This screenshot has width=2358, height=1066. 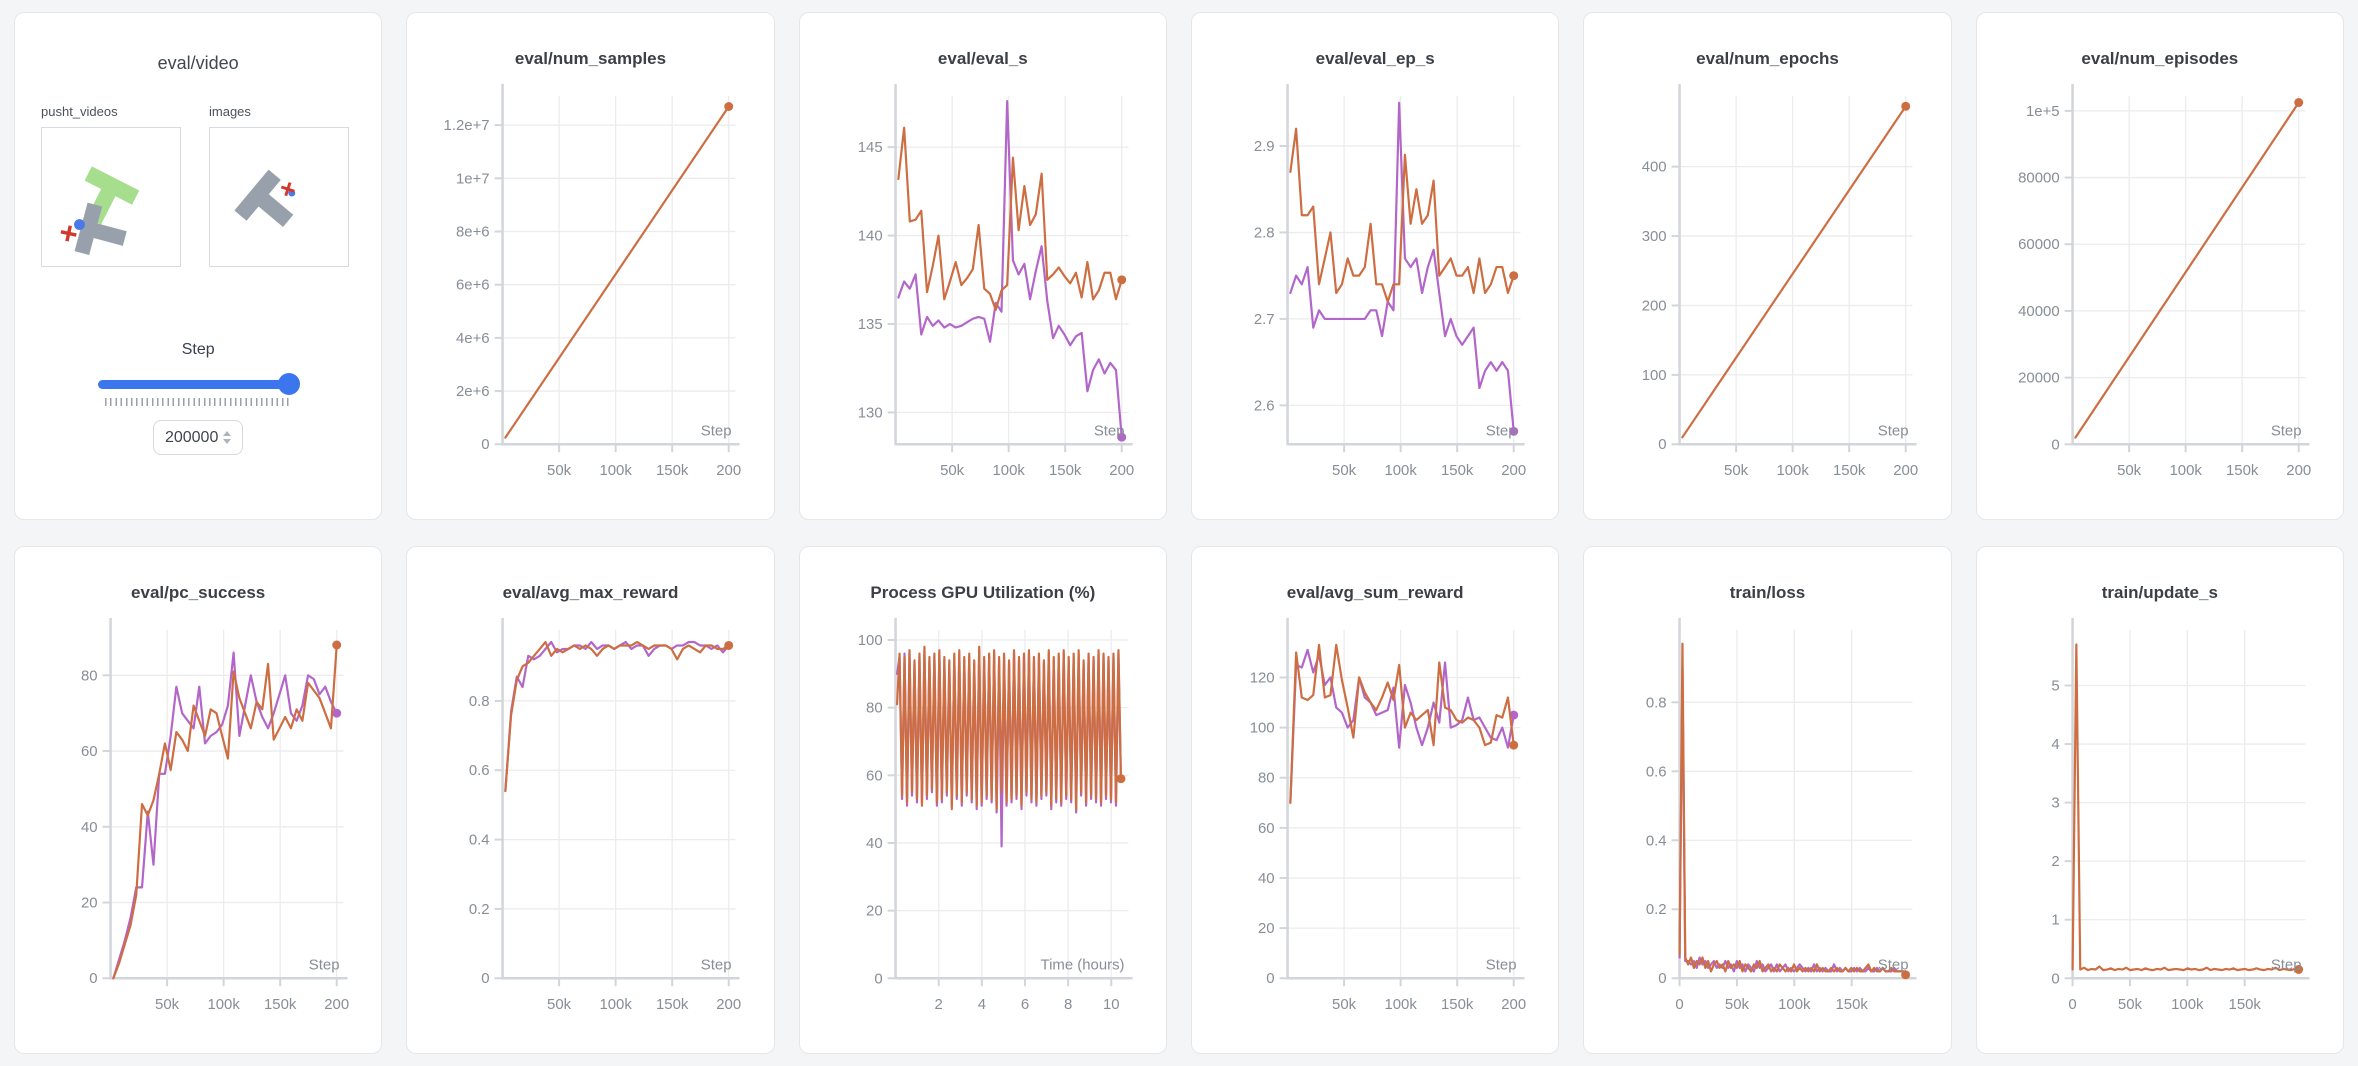 What do you see at coordinates (869, 236) in the screenshot?
I see `svg-text: 140` at bounding box center [869, 236].